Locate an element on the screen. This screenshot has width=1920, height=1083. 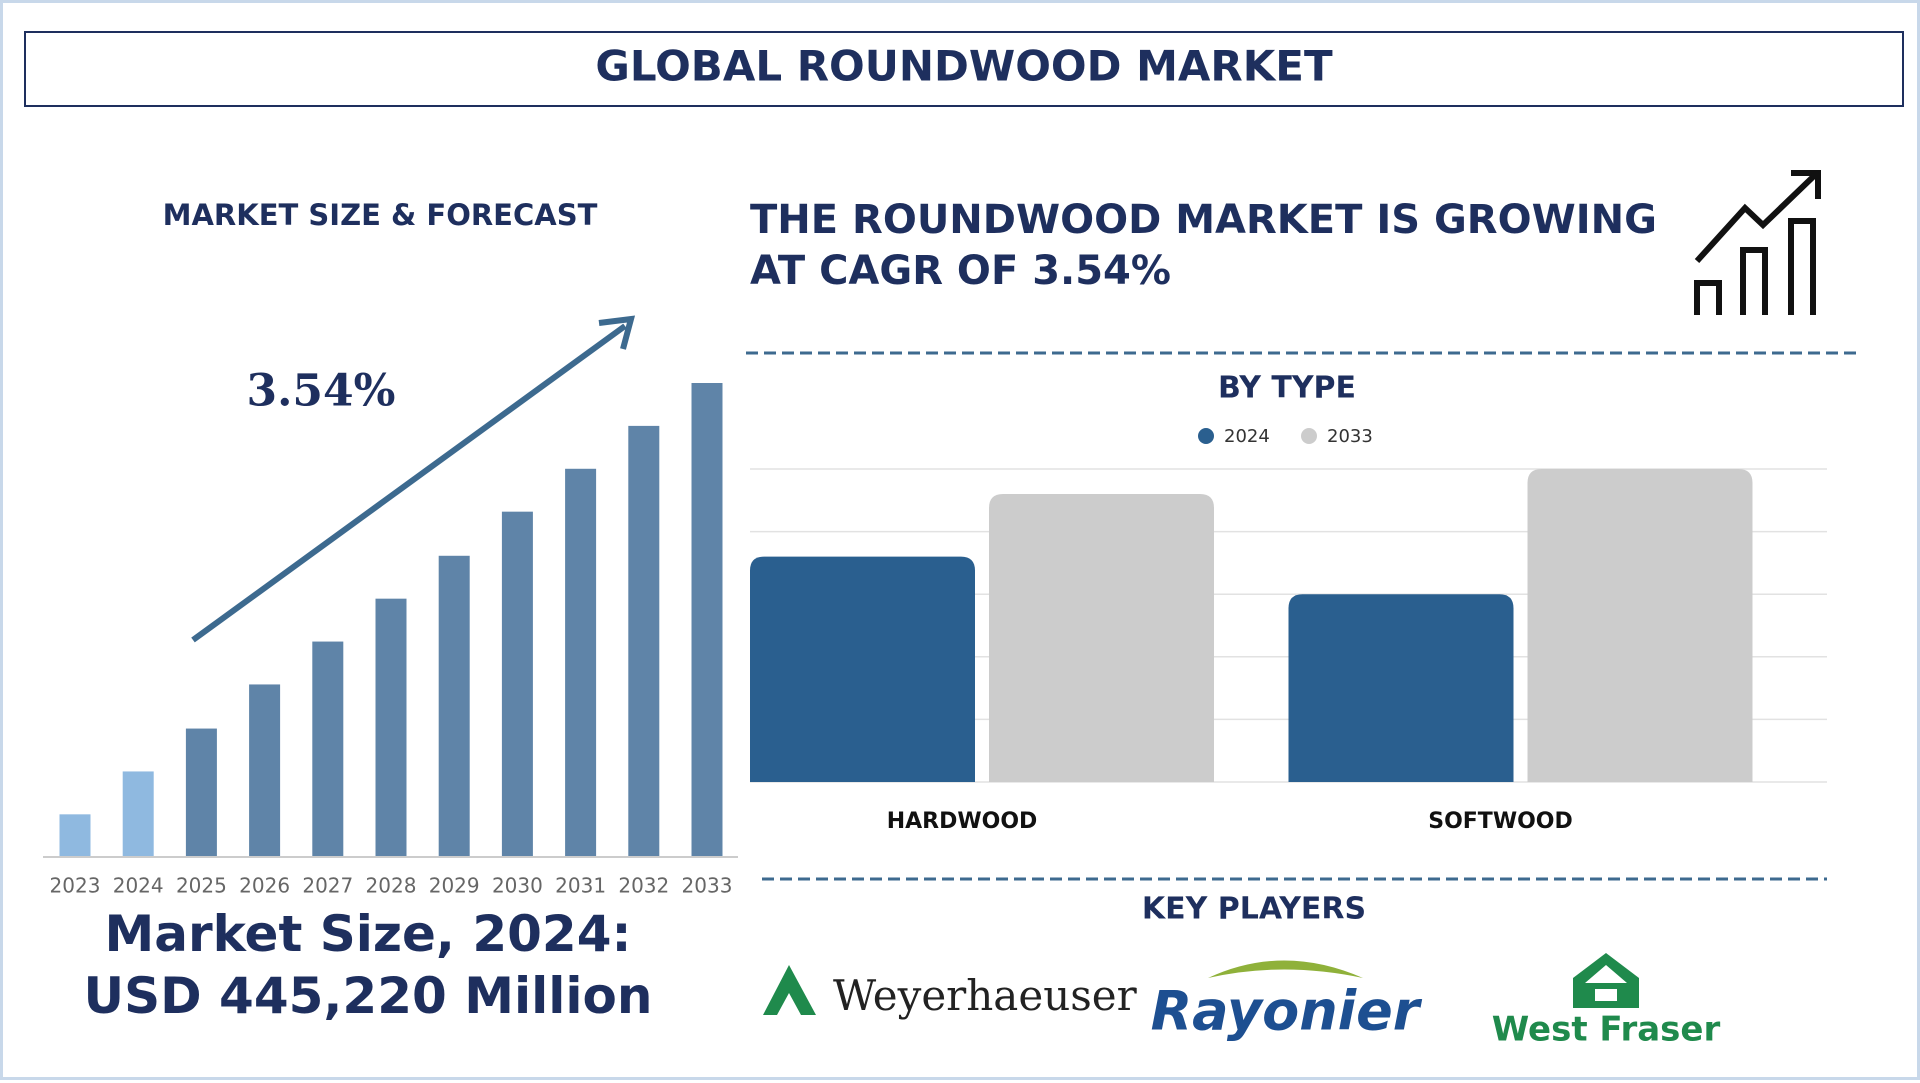
x-tick-label: 2025 is located at coordinates (201, 886).